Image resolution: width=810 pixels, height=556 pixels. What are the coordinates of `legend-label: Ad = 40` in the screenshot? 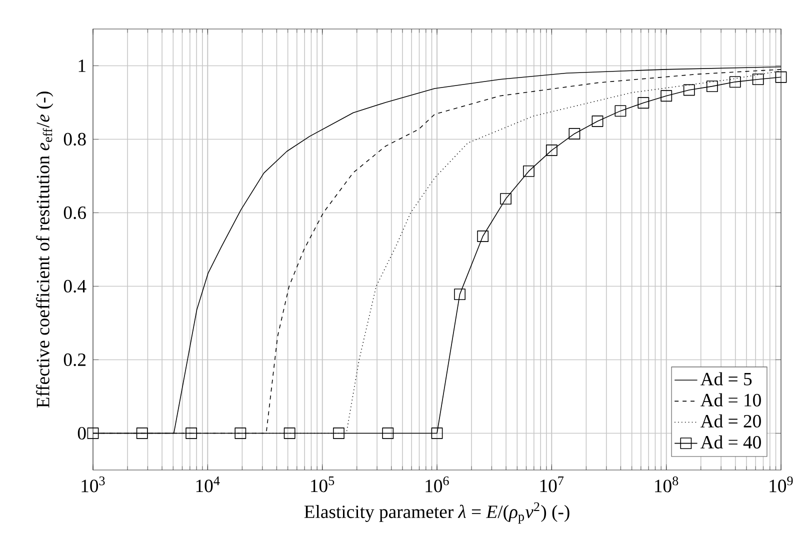 It's located at (730, 442).